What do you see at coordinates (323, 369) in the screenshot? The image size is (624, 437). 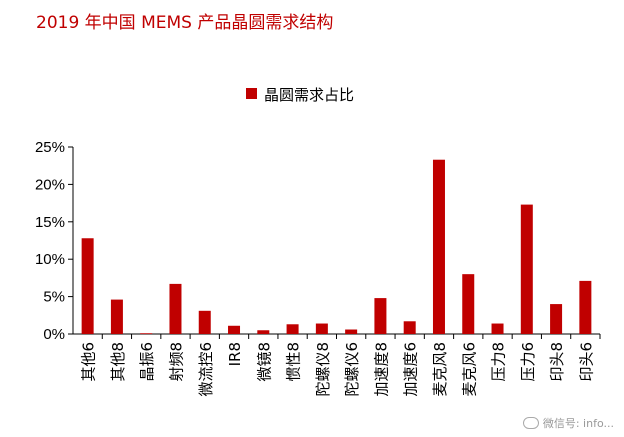 I see `x-tick-label: 陀螺仪8` at bounding box center [323, 369].